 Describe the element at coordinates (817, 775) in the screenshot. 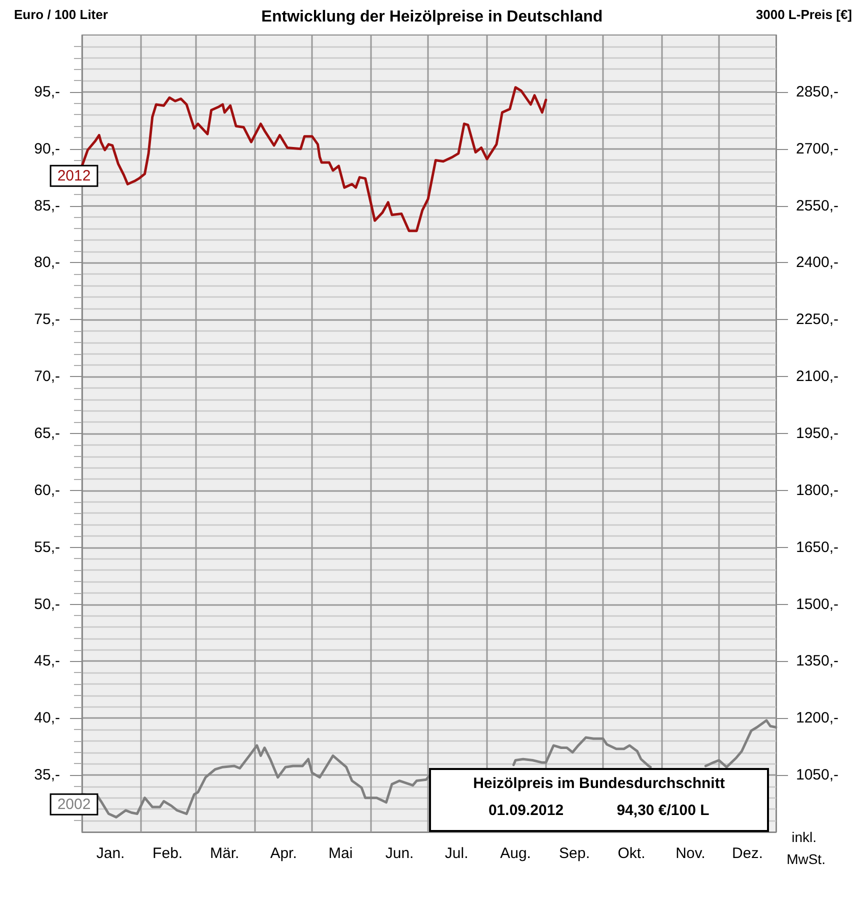

I see `y2-tick-label: 1050,-` at that location.